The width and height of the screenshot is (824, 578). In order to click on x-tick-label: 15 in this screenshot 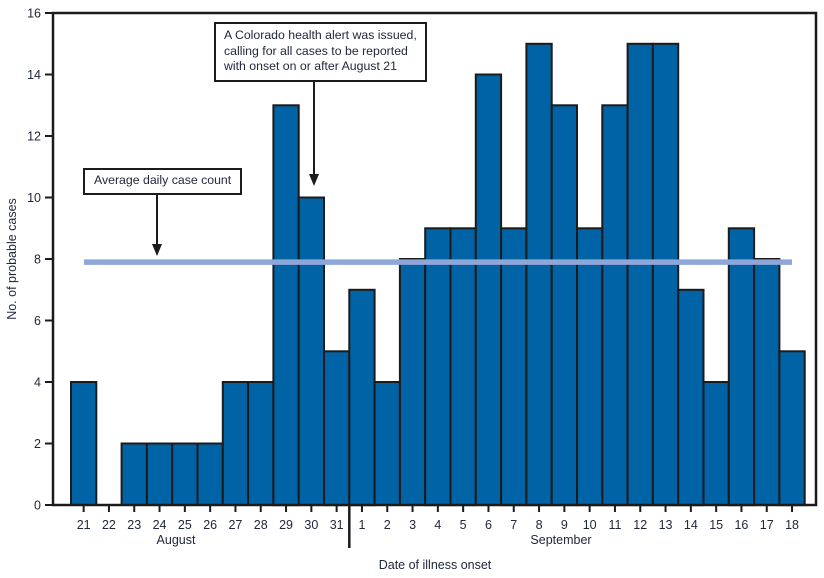, I will do `click(716, 525)`.